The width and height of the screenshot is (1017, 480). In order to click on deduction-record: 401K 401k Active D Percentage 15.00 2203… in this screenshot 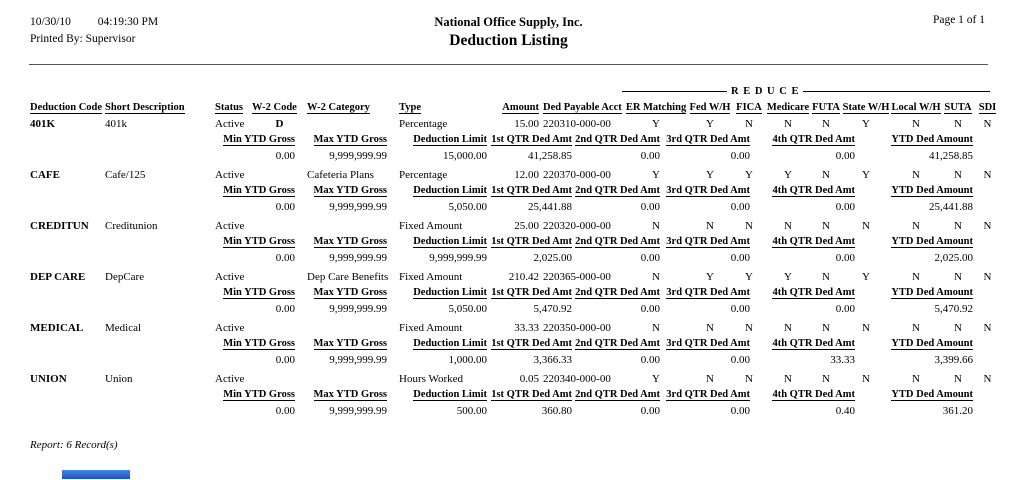, I will do `click(508, 140)`.